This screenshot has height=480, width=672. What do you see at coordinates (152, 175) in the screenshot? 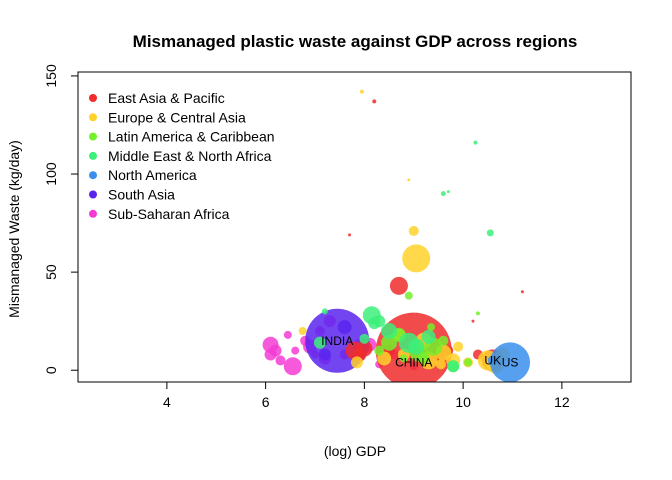
I see `legend-label-north-america: North America` at bounding box center [152, 175].